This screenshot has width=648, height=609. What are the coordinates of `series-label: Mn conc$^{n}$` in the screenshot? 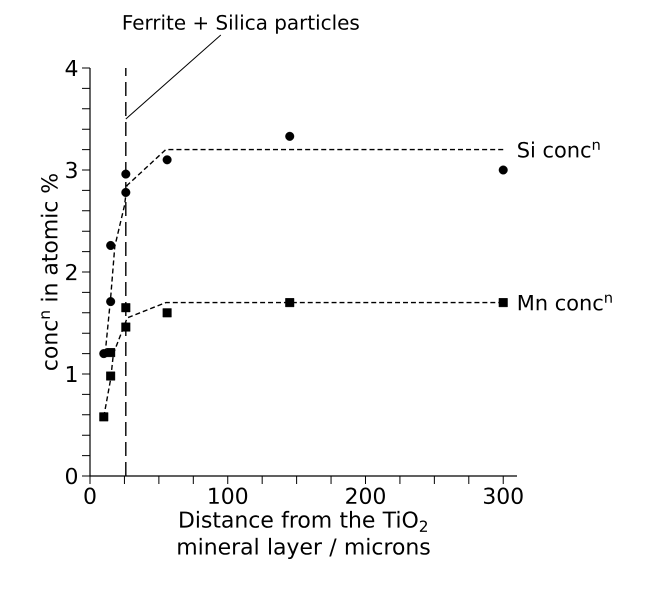 It's located at (565, 302).